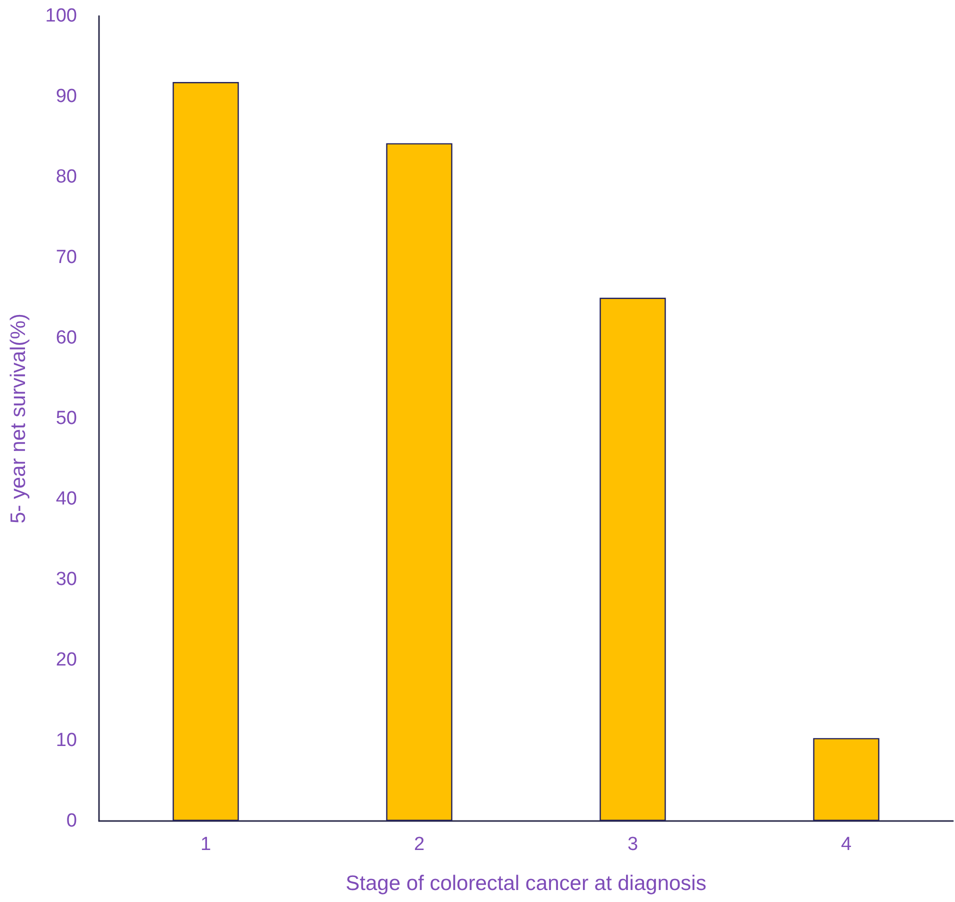 This screenshot has height=902, width=955. I want to click on y-tick-label: 50, so click(66, 418).